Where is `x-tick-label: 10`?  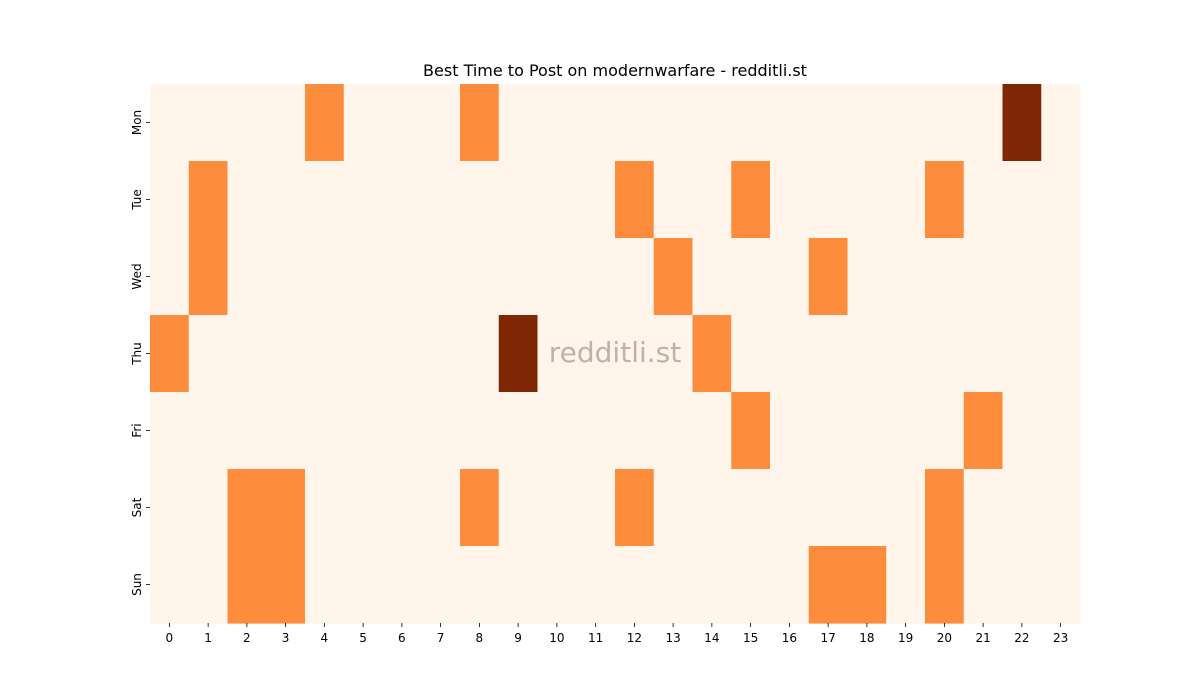
x-tick-label: 10 is located at coordinates (556, 638).